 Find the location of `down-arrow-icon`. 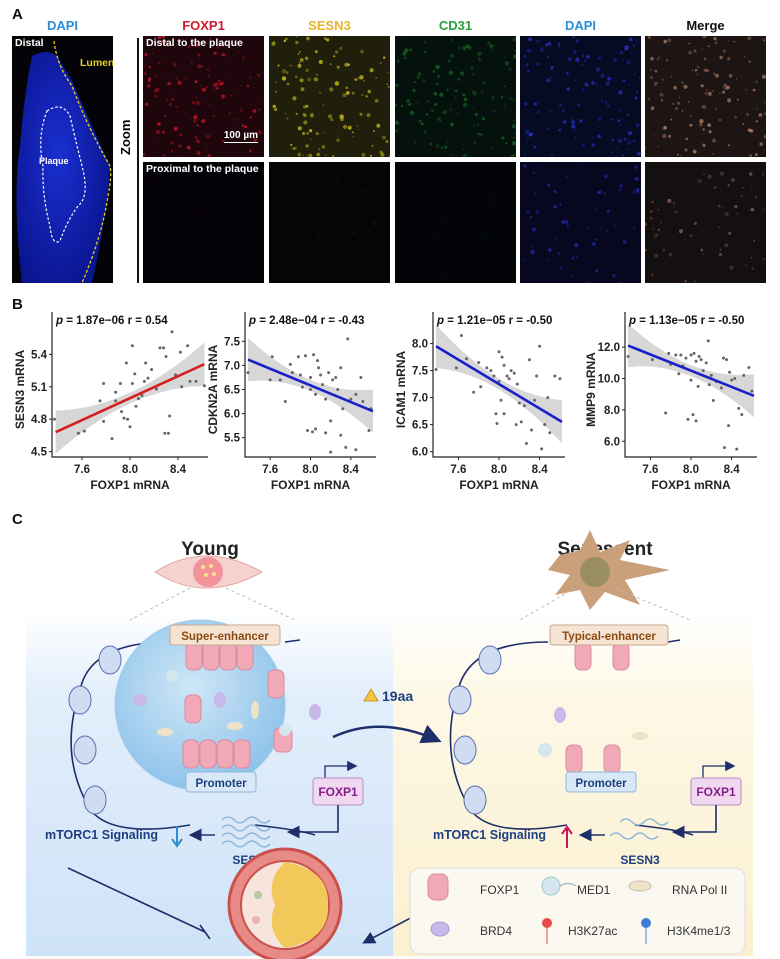

down-arrow-icon is located at coordinates (177, 837).